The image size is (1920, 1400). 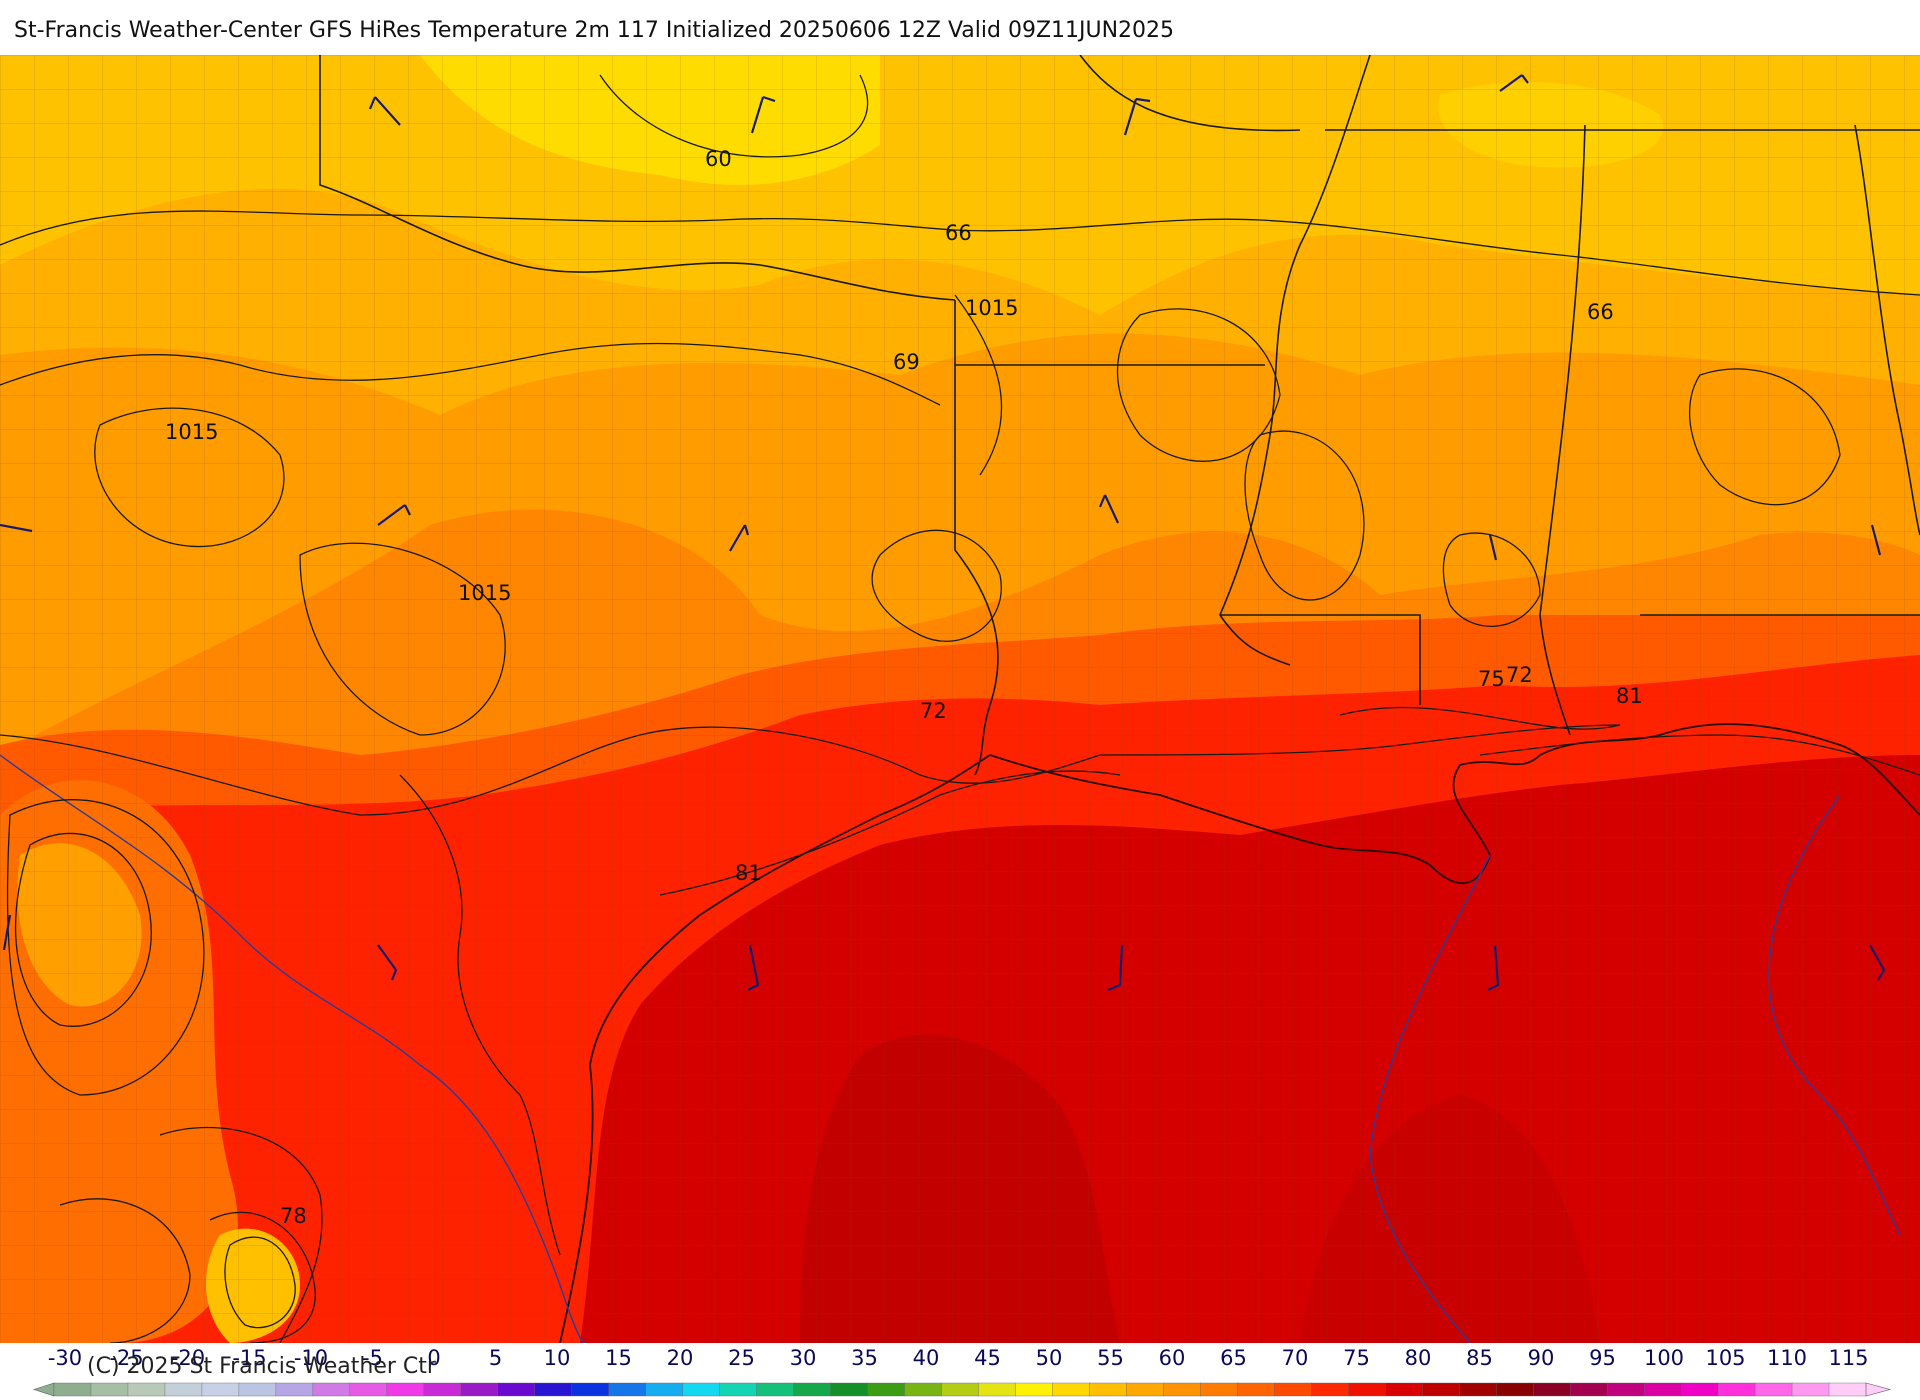 I want to click on colorbar-tick-label: 45, so click(x=987, y=1358).